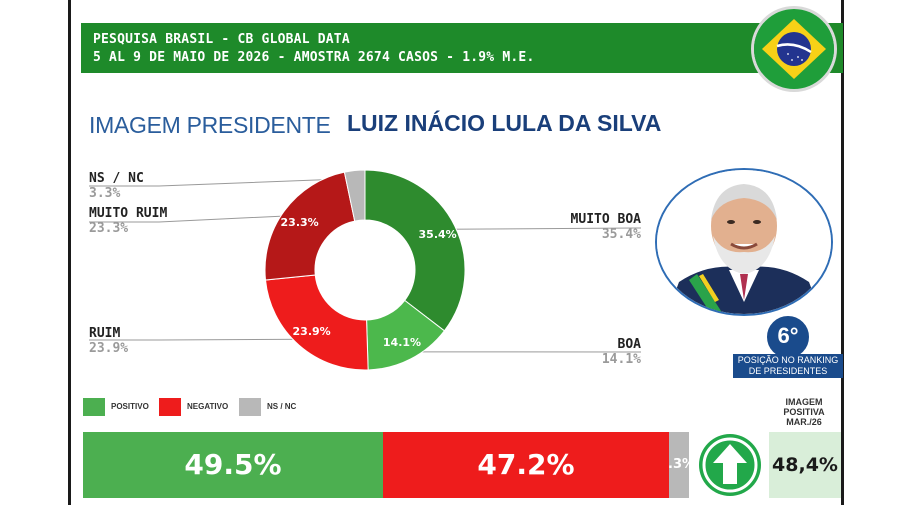 This screenshot has width=900, height=505. I want to click on label-ns-nc: NS / NC 3.3%, so click(116, 186).